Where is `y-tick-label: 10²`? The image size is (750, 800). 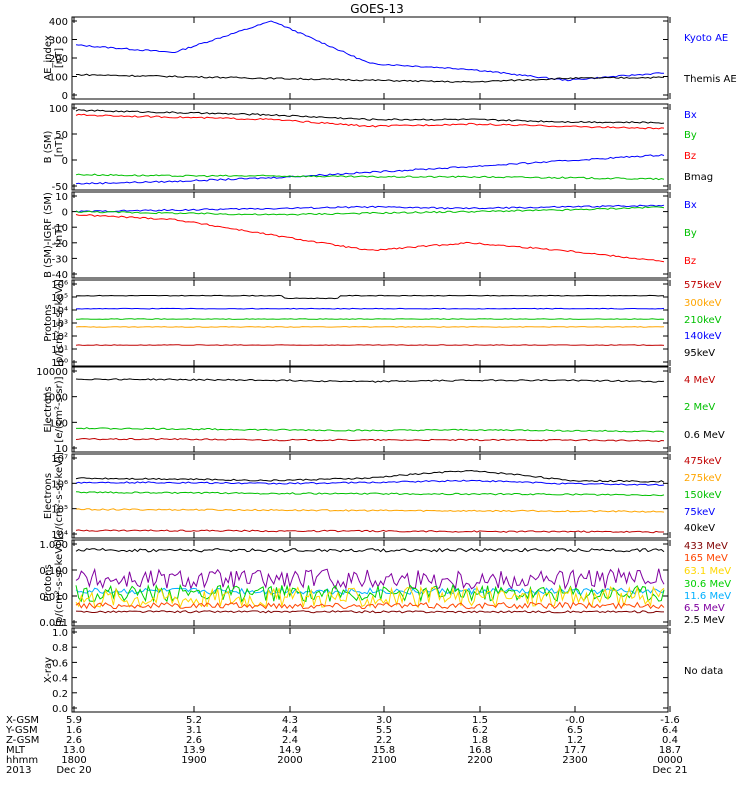
y-tick-label: 10² is located at coordinates (59, 337).